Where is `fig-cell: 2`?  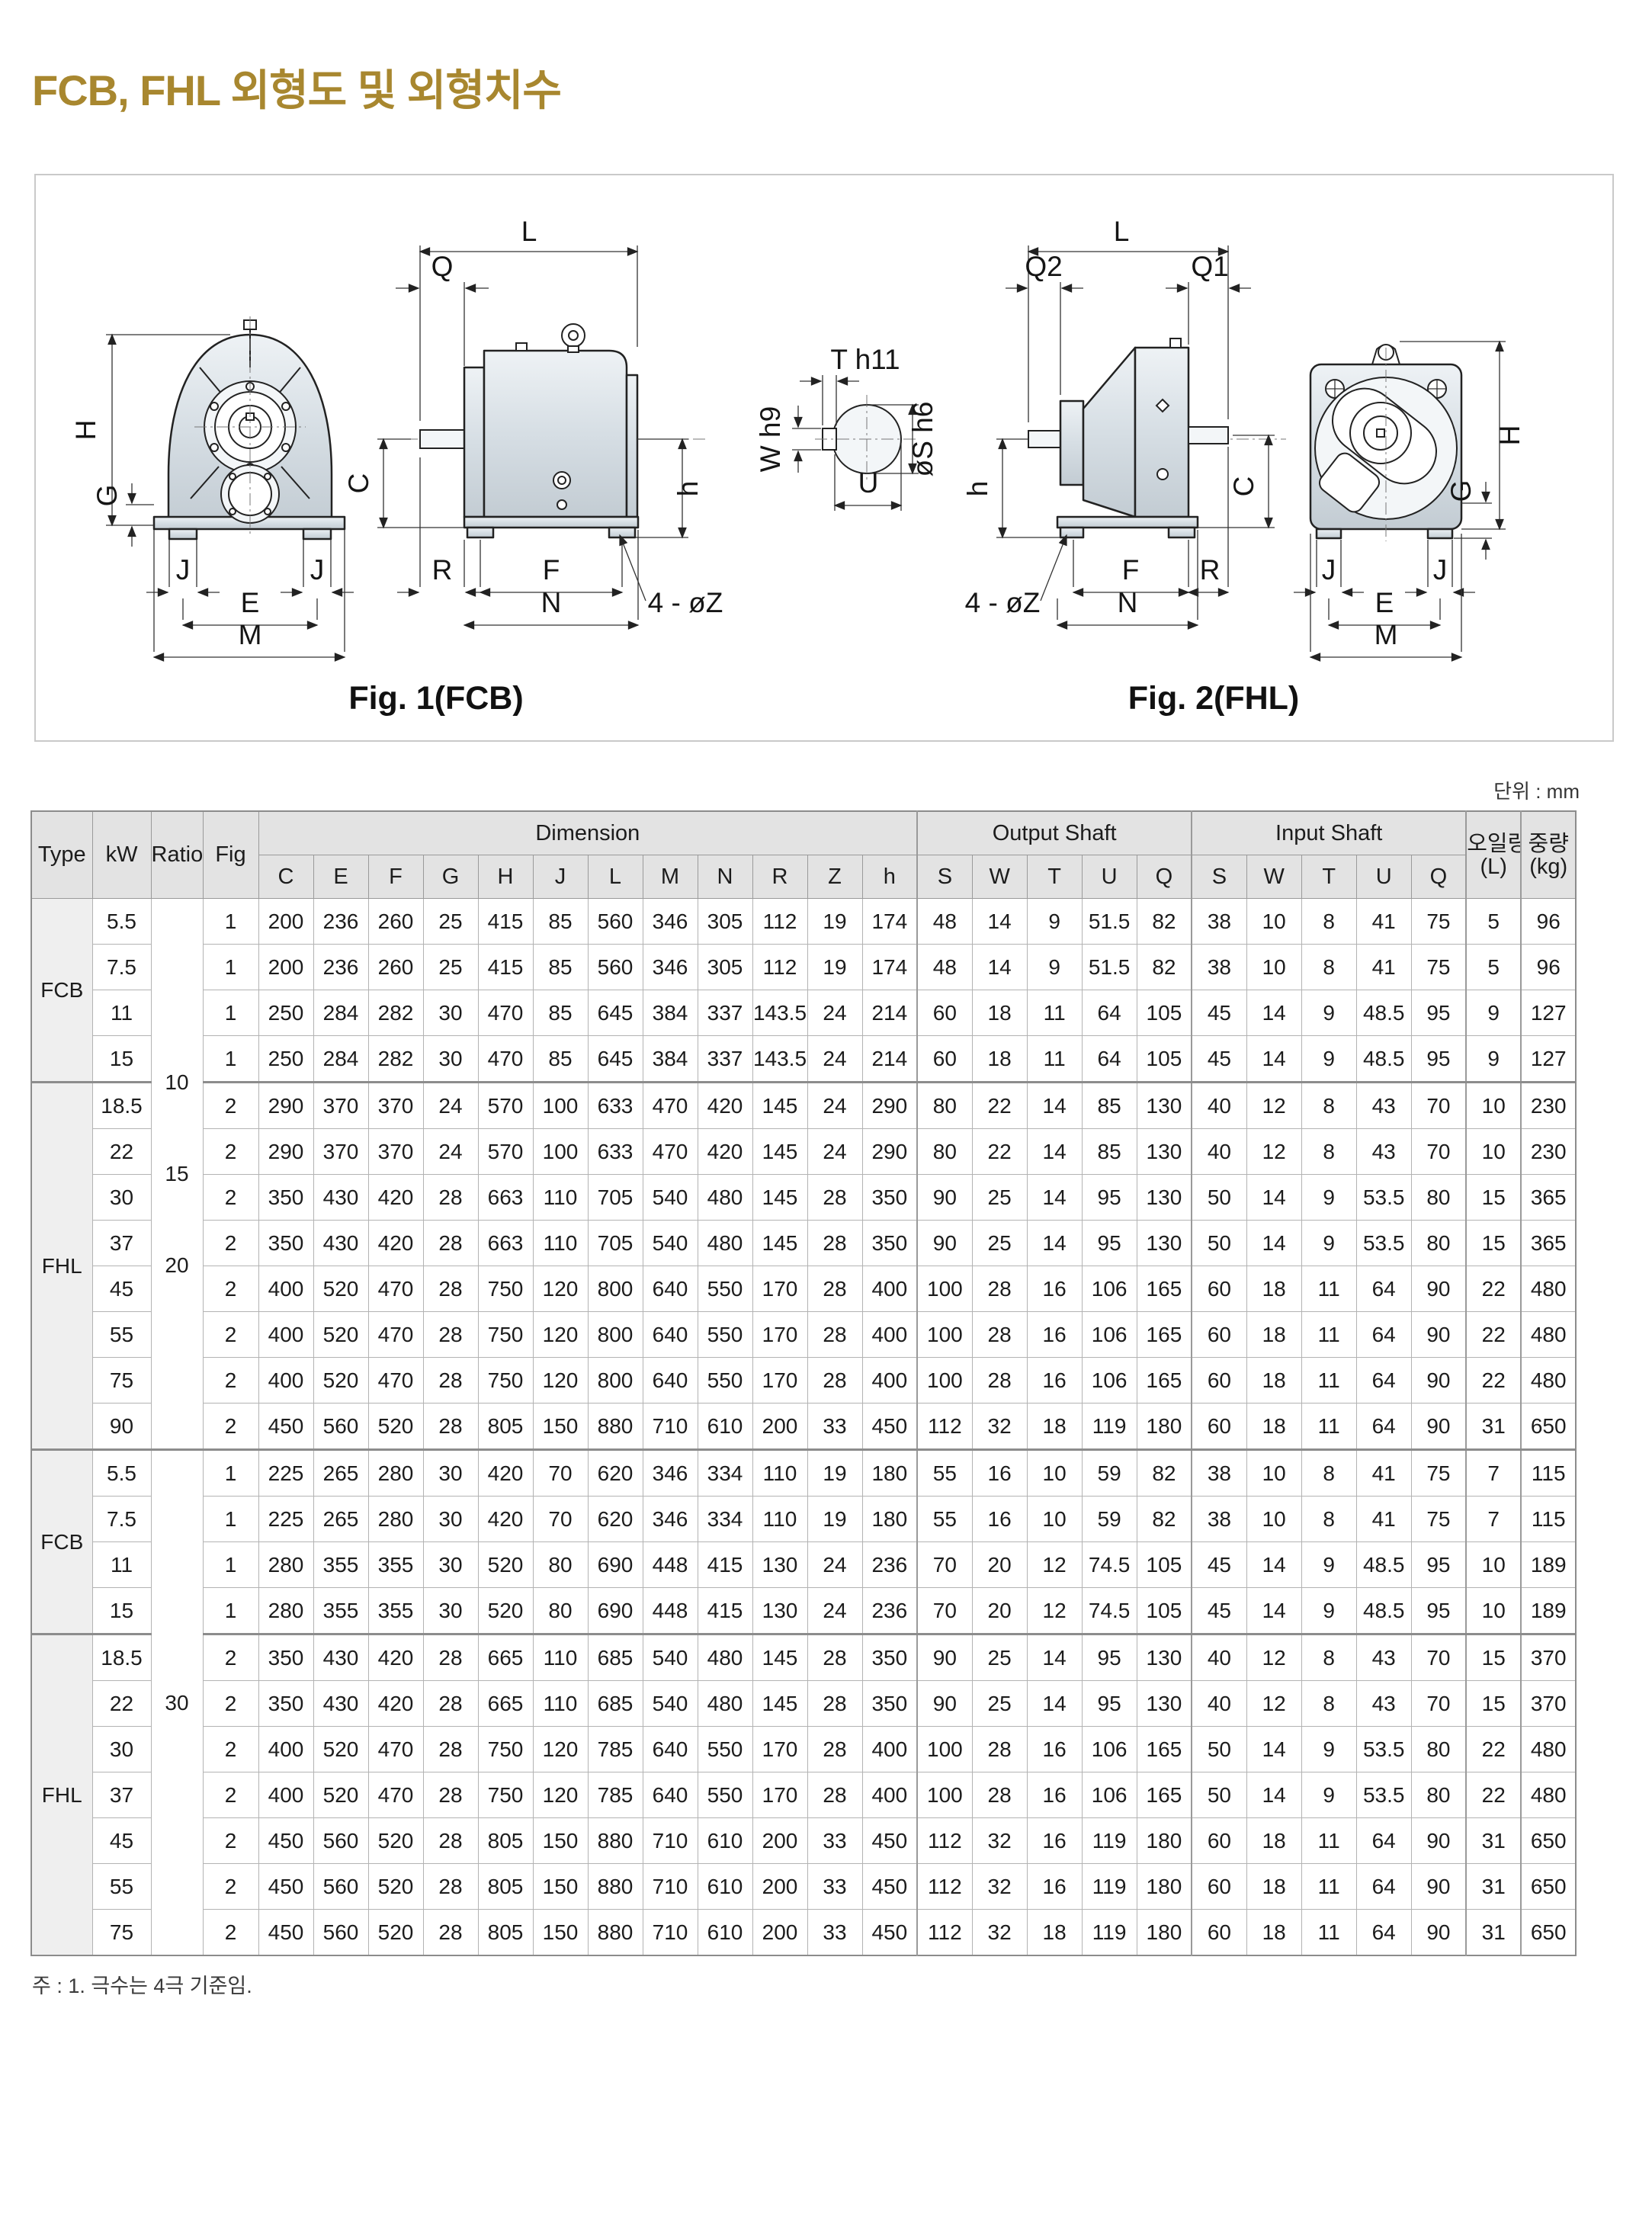
fig-cell: 2 is located at coordinates (230, 1151).